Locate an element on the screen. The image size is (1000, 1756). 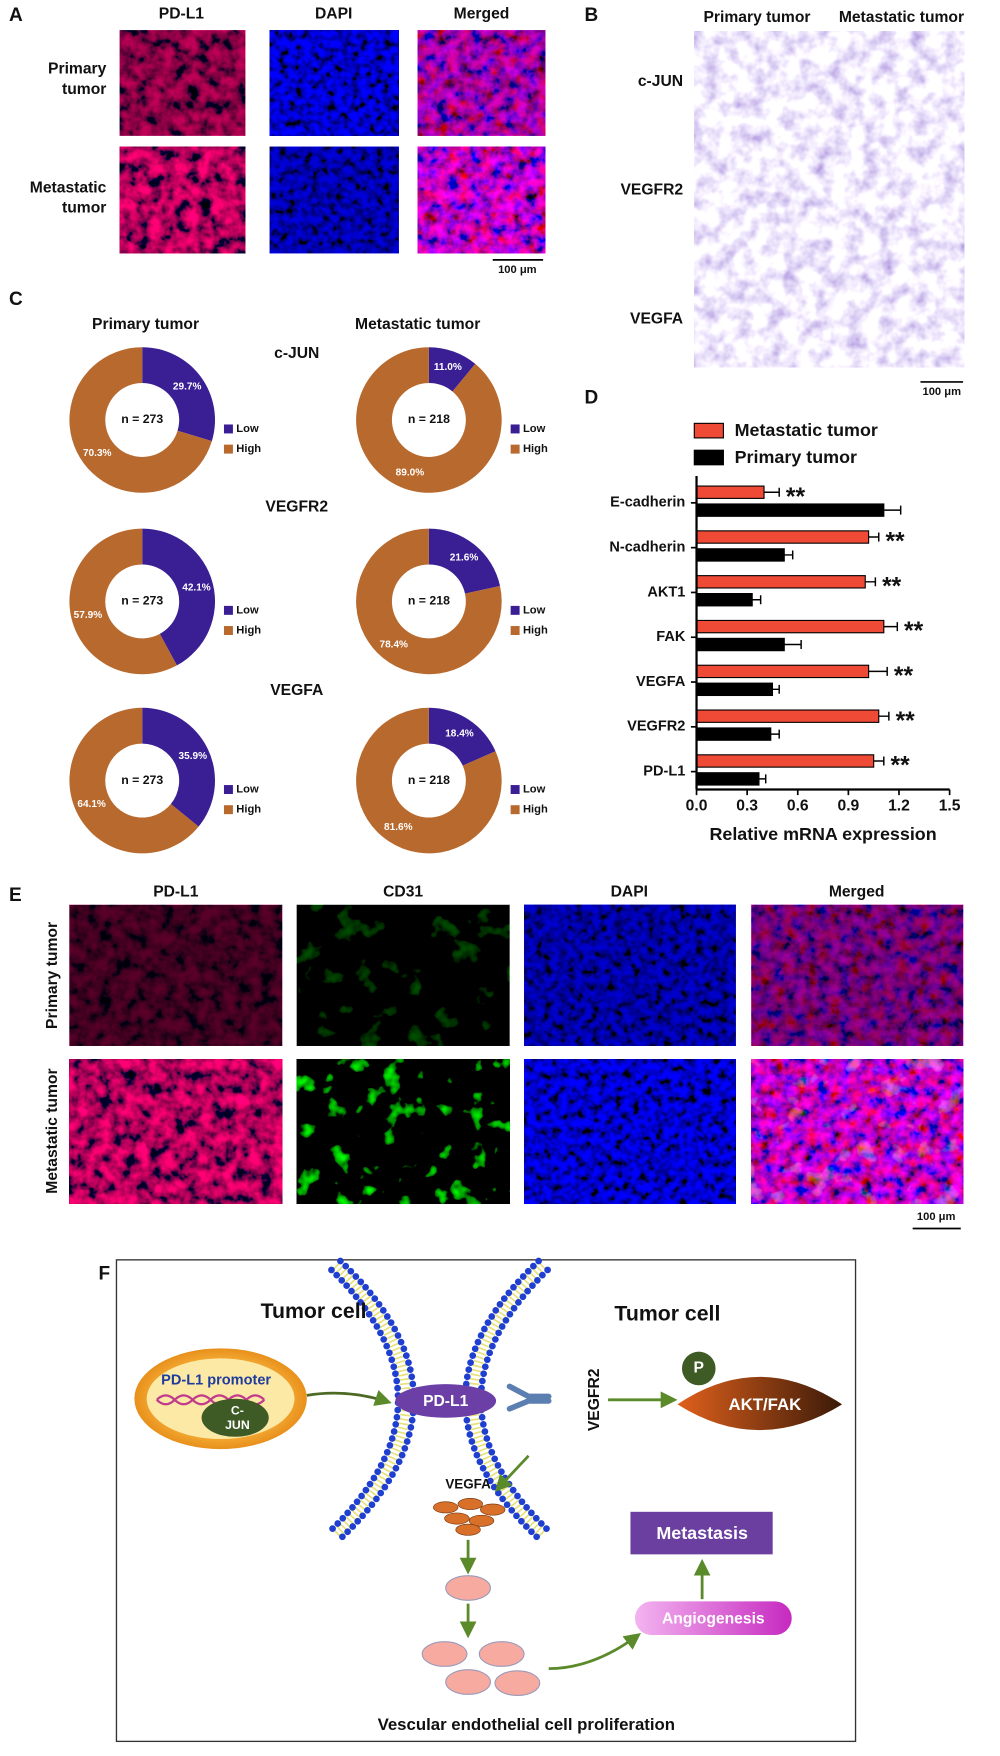
marker-label: c-JUN is located at coordinates (296, 353).